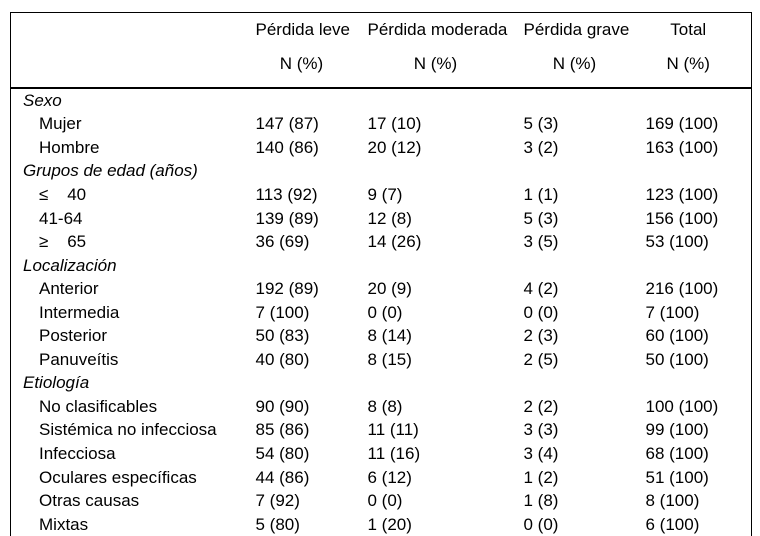  I want to click on row-label: Intermedia, so click(79, 312).